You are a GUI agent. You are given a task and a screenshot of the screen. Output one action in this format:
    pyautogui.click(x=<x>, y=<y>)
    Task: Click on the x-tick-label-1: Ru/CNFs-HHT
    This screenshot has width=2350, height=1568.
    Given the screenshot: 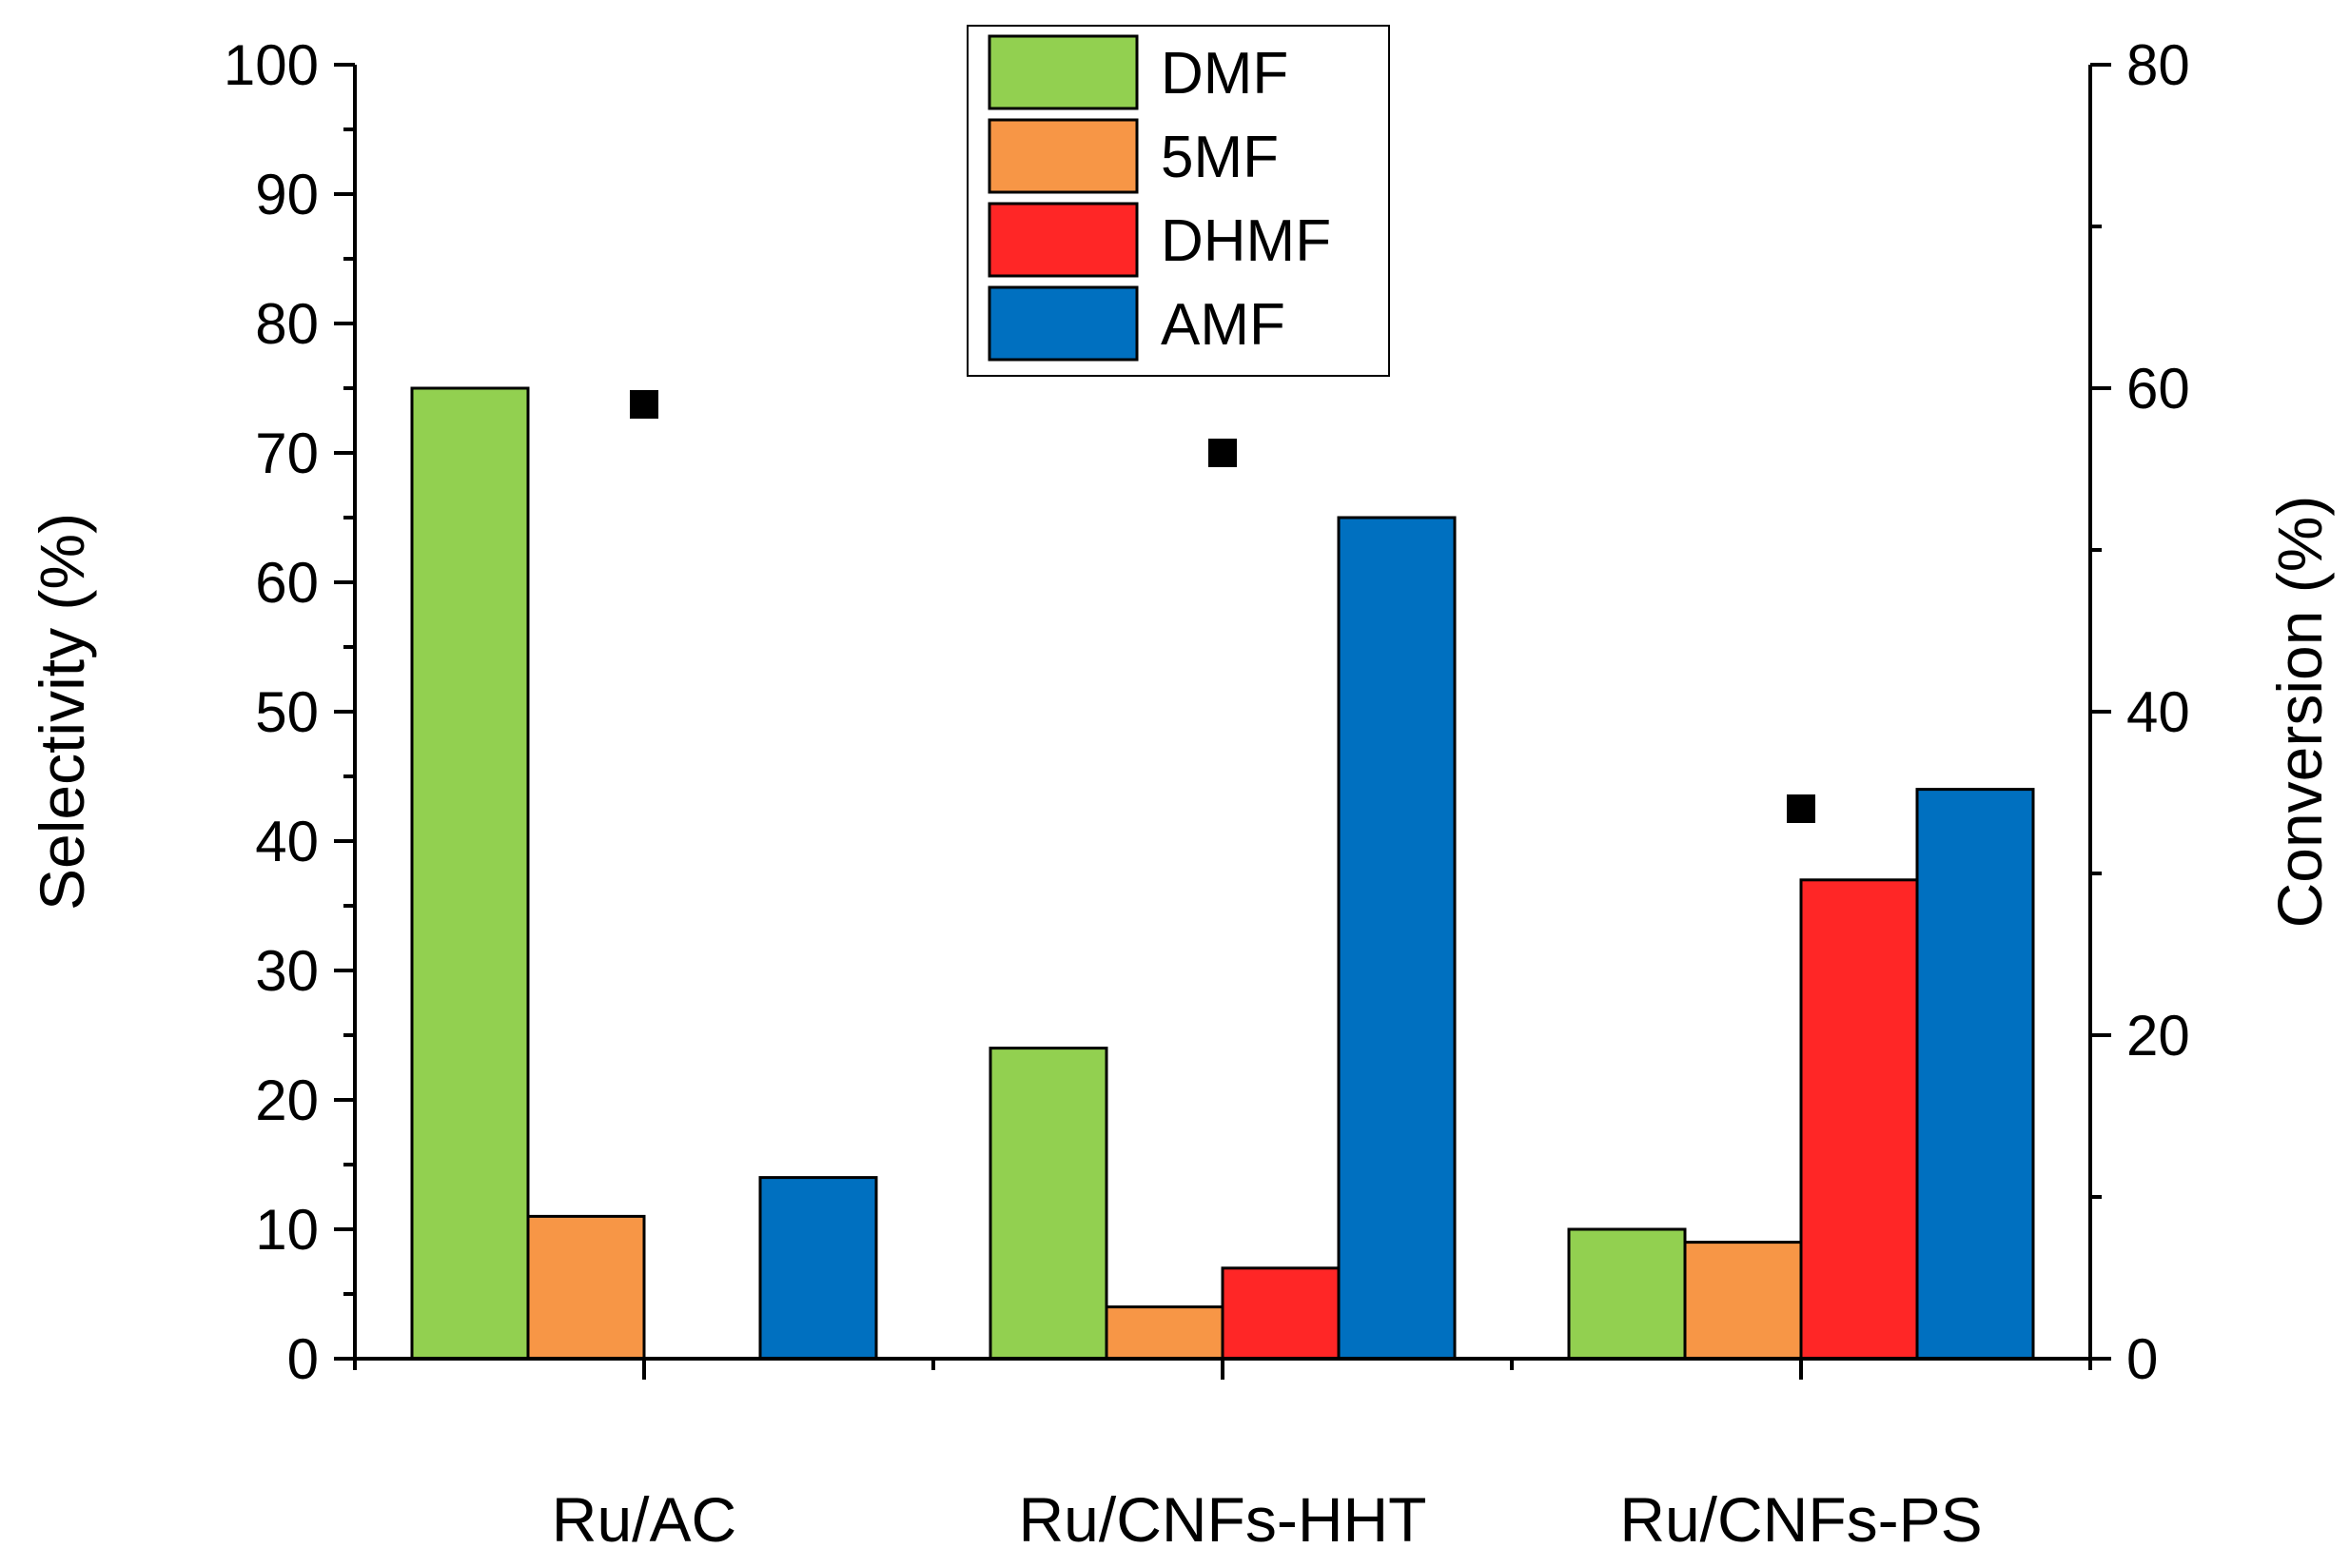 What is the action you would take?
    pyautogui.click(x=1223, y=1519)
    